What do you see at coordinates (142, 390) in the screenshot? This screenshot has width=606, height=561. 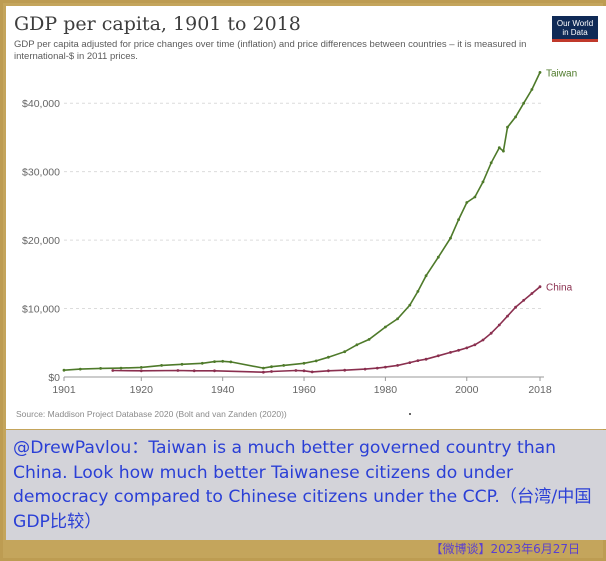 I see `x-tick-label: 1920` at bounding box center [142, 390].